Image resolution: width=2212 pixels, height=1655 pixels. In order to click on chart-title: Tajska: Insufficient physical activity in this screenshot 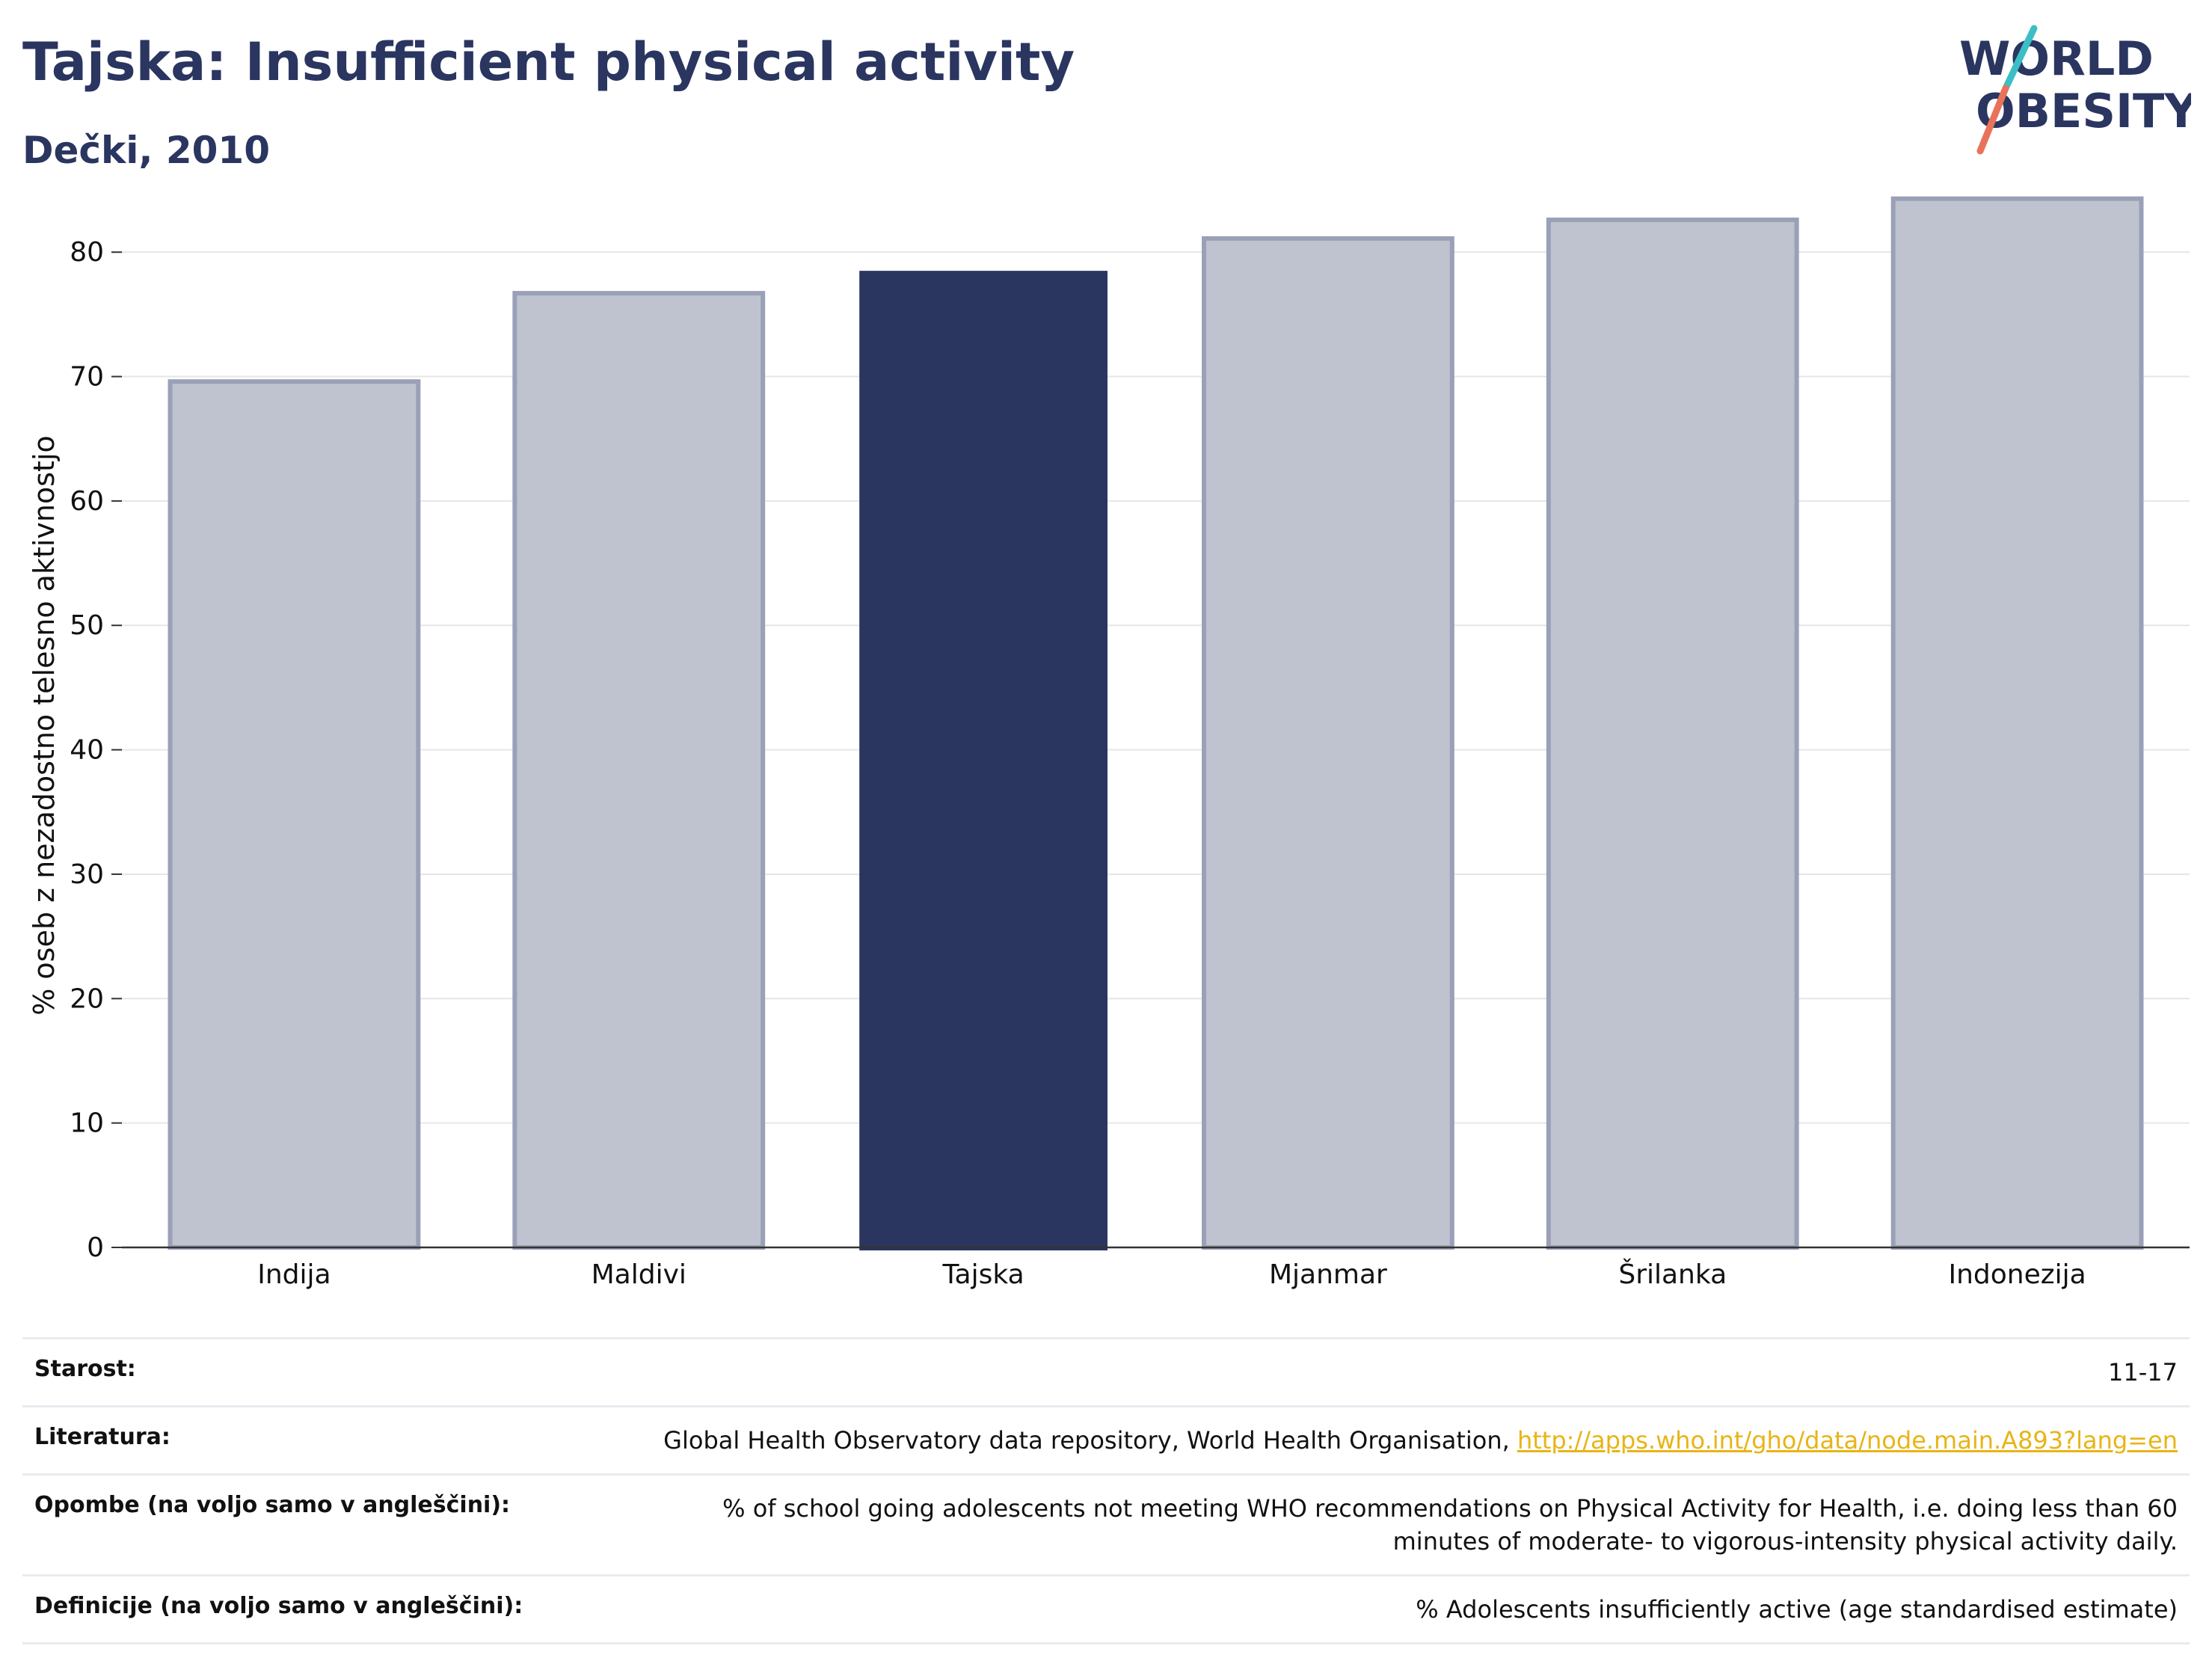, I will do `click(548, 62)`.